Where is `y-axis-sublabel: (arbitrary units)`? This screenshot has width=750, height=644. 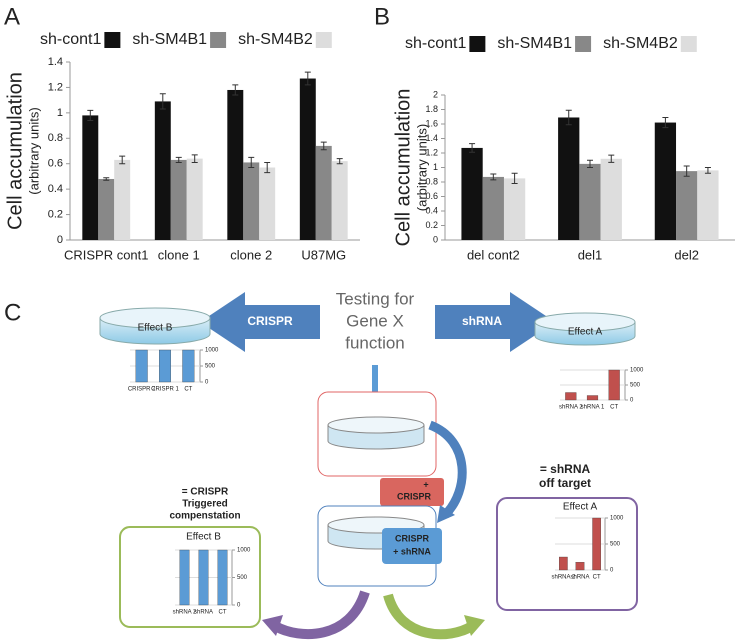 y-axis-sublabel: (arbitrary units) is located at coordinates (33, 150).